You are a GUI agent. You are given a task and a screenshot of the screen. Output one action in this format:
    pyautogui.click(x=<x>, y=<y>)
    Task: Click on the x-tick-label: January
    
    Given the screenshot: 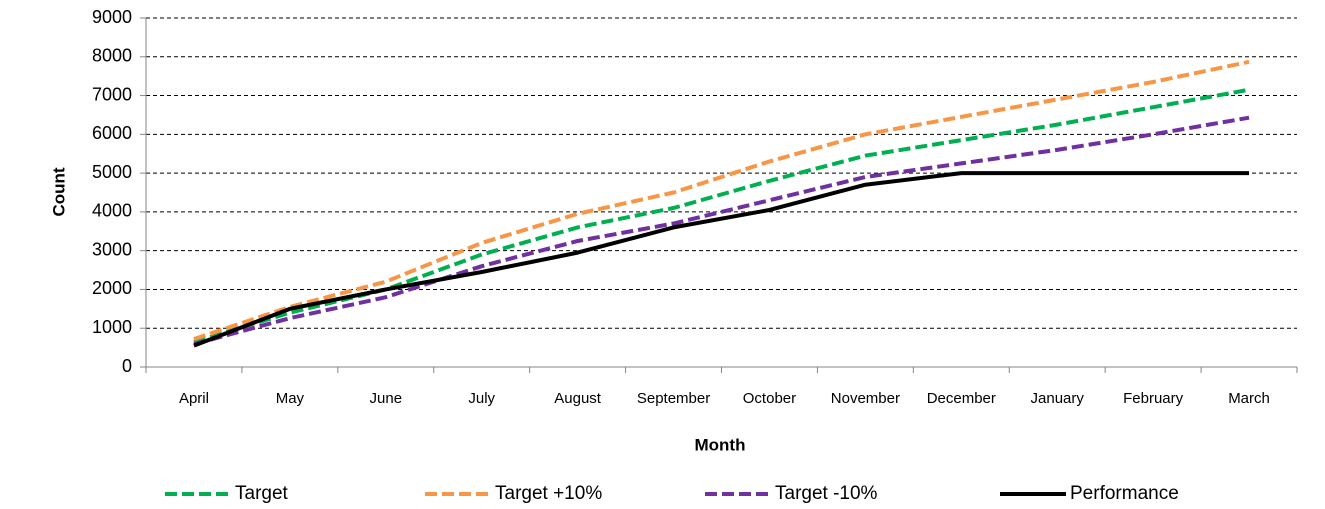 What is the action you would take?
    pyautogui.click(x=1058, y=398)
    